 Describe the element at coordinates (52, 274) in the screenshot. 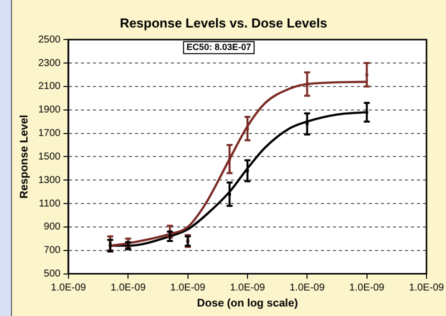

I see `y-tick-label: 500` at that location.